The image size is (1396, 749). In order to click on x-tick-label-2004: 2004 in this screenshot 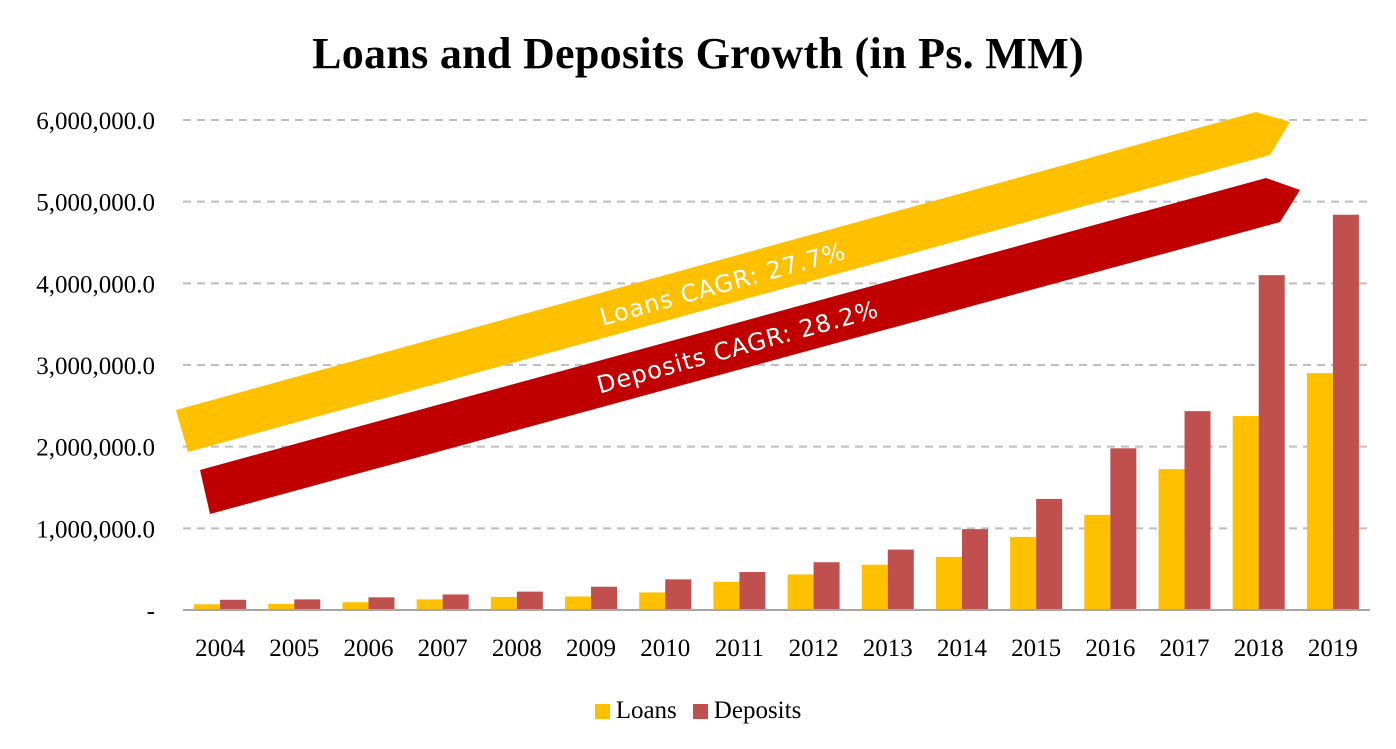, I will do `click(220, 648)`.